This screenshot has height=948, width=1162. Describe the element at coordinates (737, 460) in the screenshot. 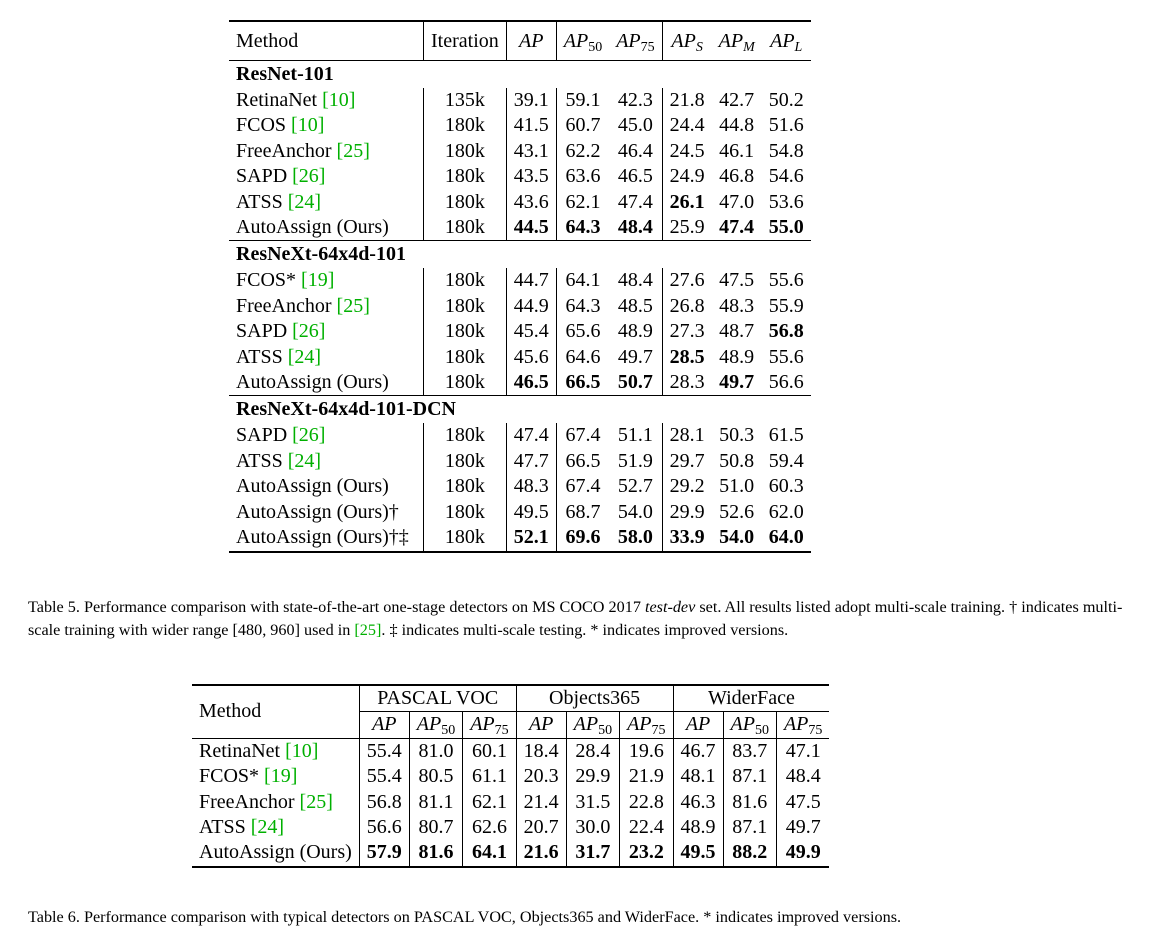

I see `apm-cell: 50.8` at that location.